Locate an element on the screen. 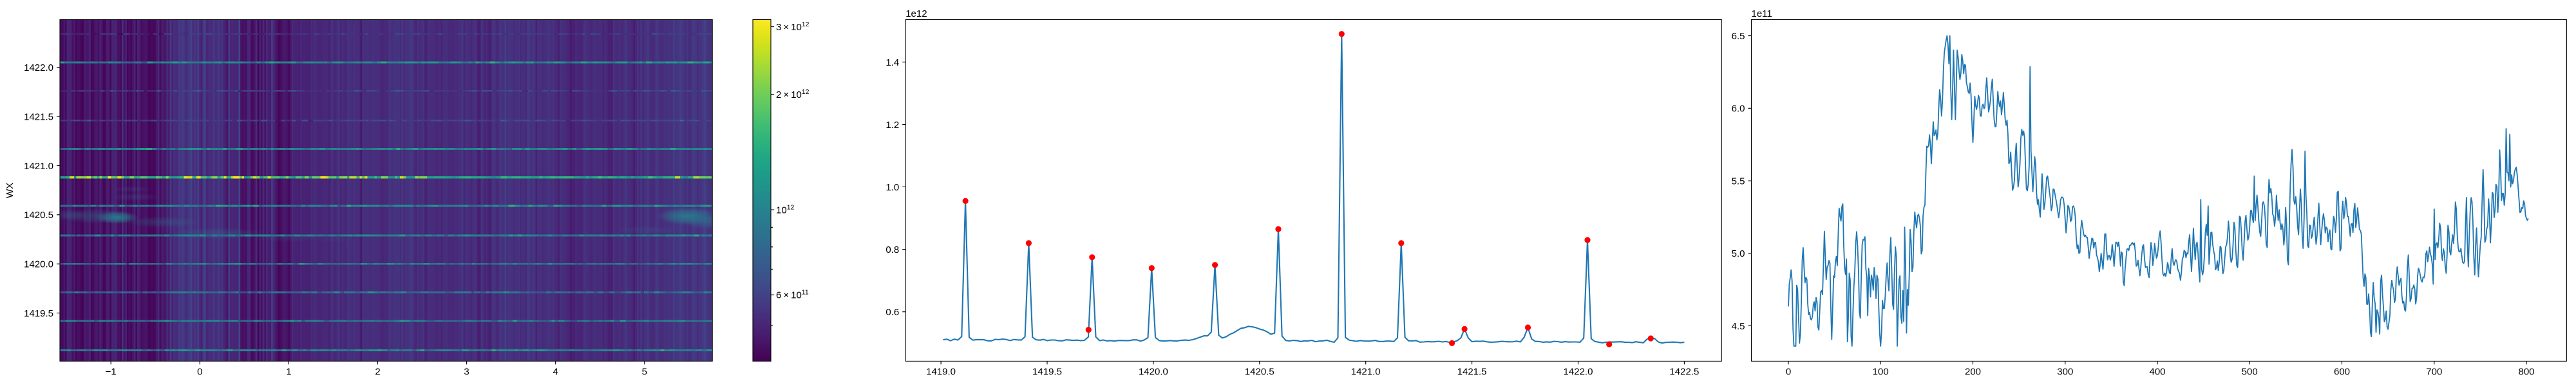 This screenshot has width=2576, height=386. svg-text: 1422.5 is located at coordinates (1684, 372).